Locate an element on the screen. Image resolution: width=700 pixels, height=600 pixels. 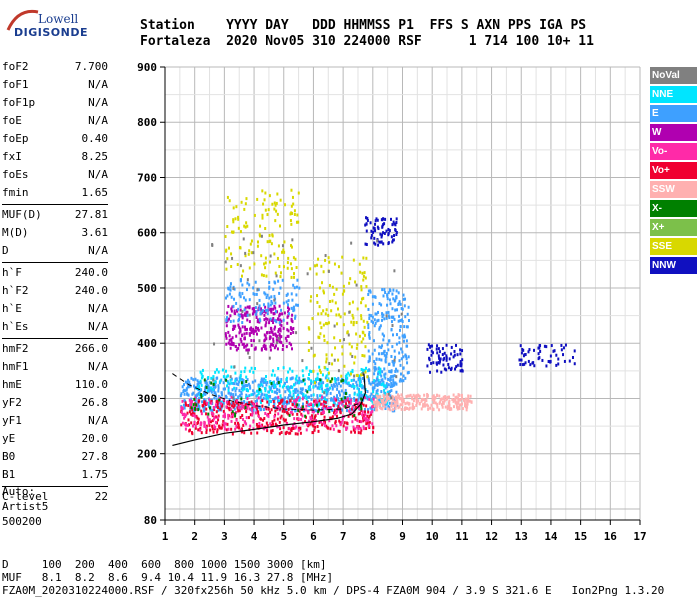
param-value: 110.0 is located at coordinates (91, 384).